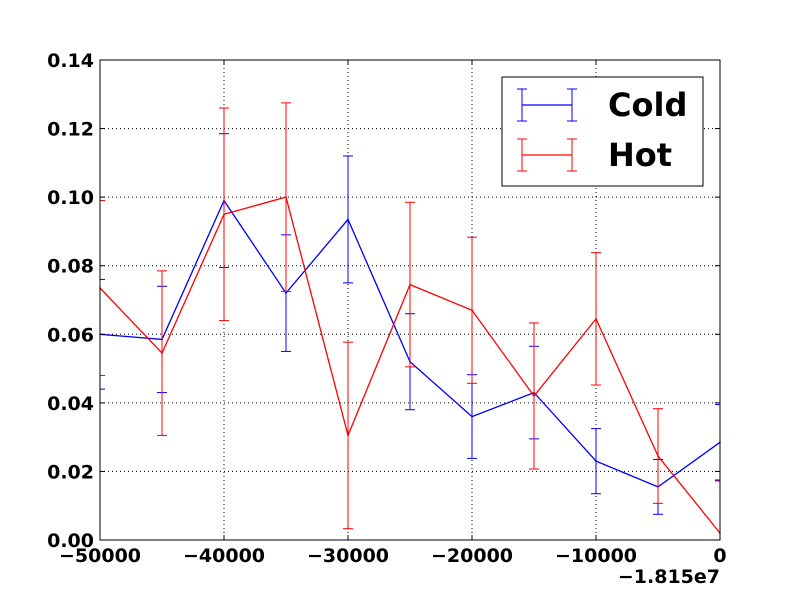 This screenshot has height=600, width=800. What do you see at coordinates (100, 556) in the screenshot?
I see `x-tick-label: −50000` at bounding box center [100, 556].